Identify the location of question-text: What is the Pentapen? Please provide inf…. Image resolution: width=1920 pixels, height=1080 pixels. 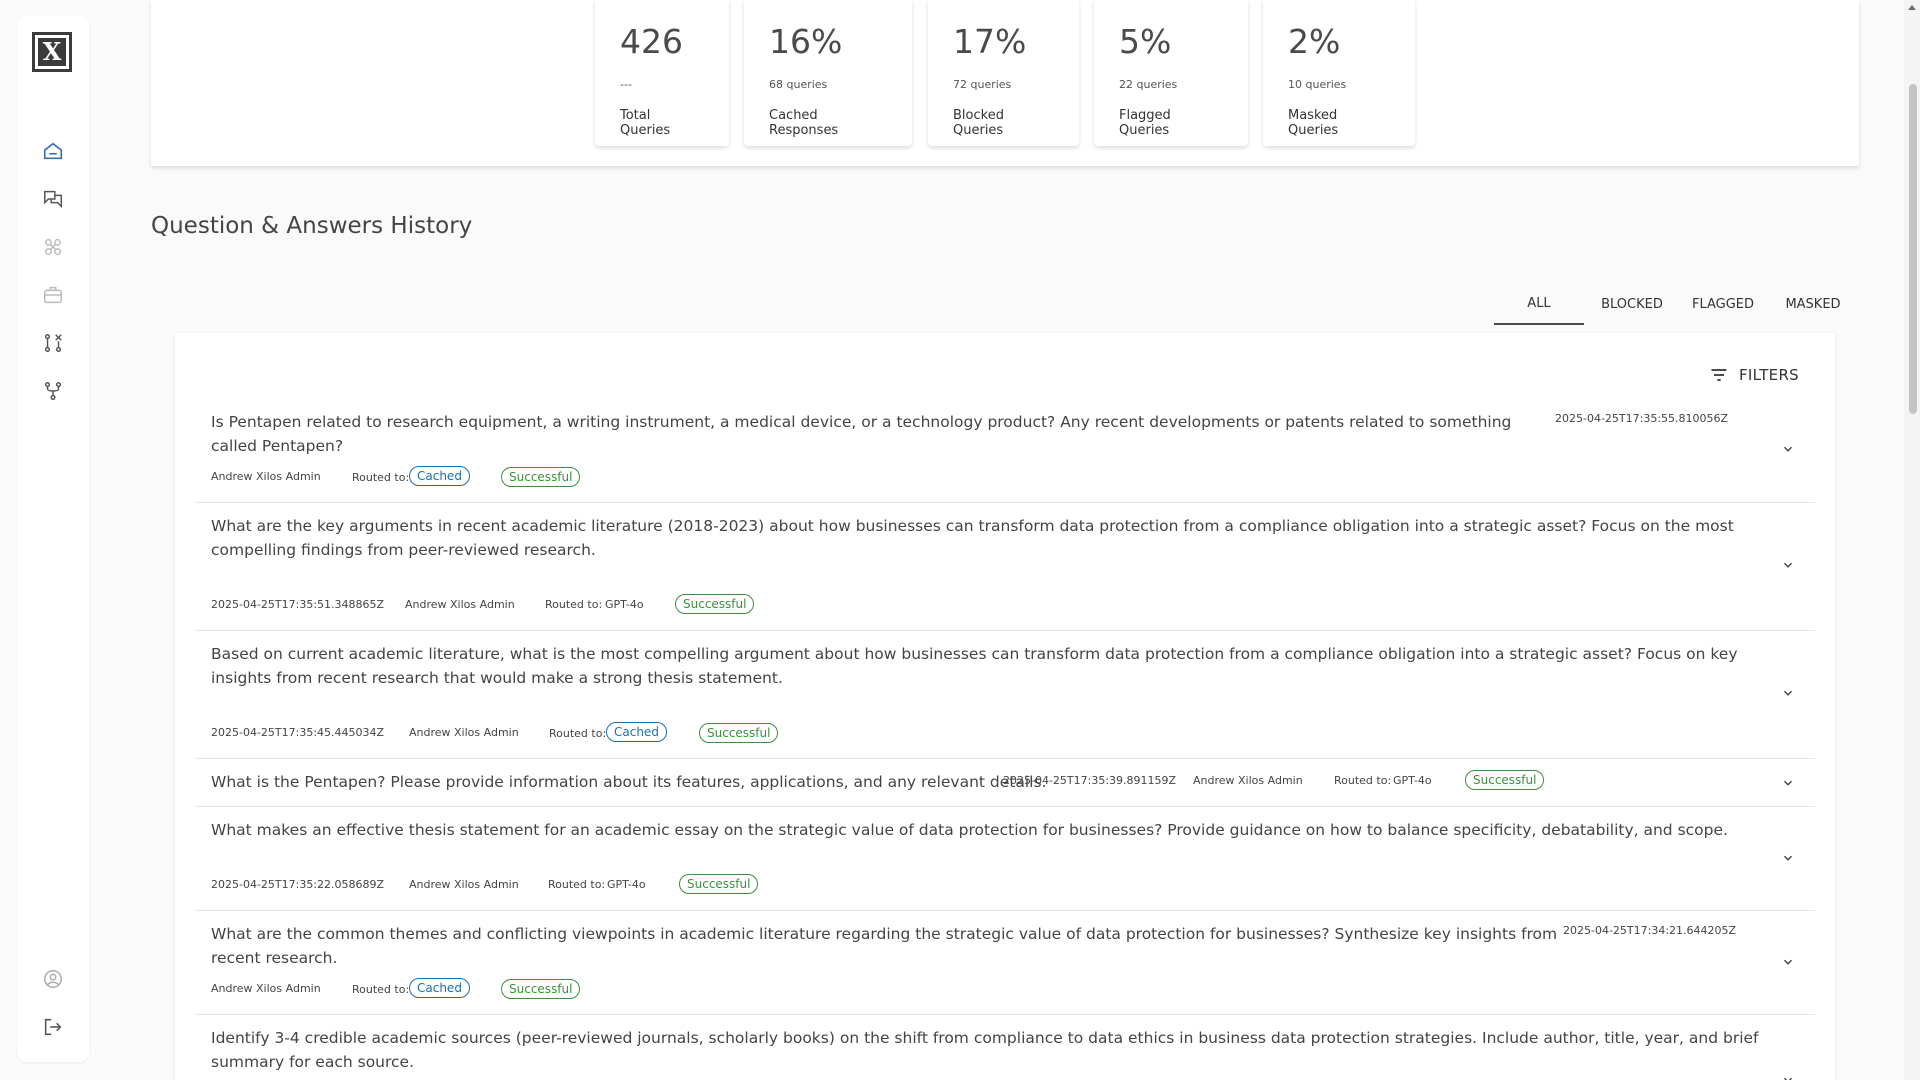
(629, 782).